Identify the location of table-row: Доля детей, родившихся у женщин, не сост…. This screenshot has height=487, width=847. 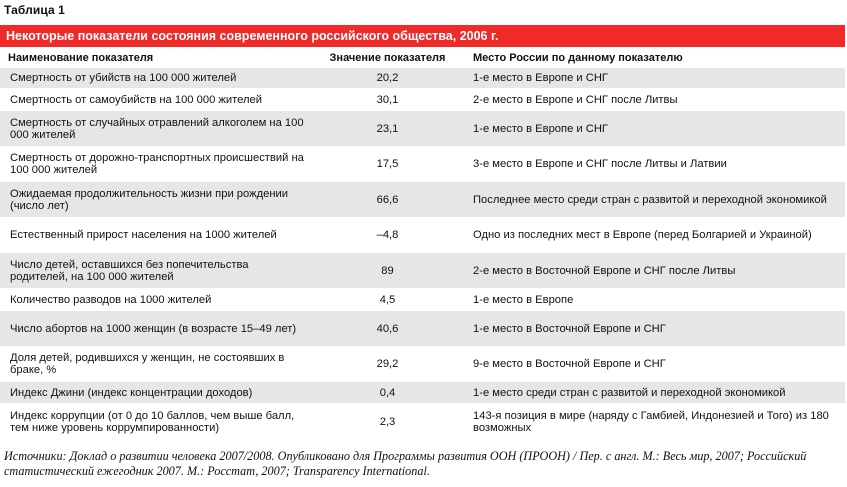
(422, 364).